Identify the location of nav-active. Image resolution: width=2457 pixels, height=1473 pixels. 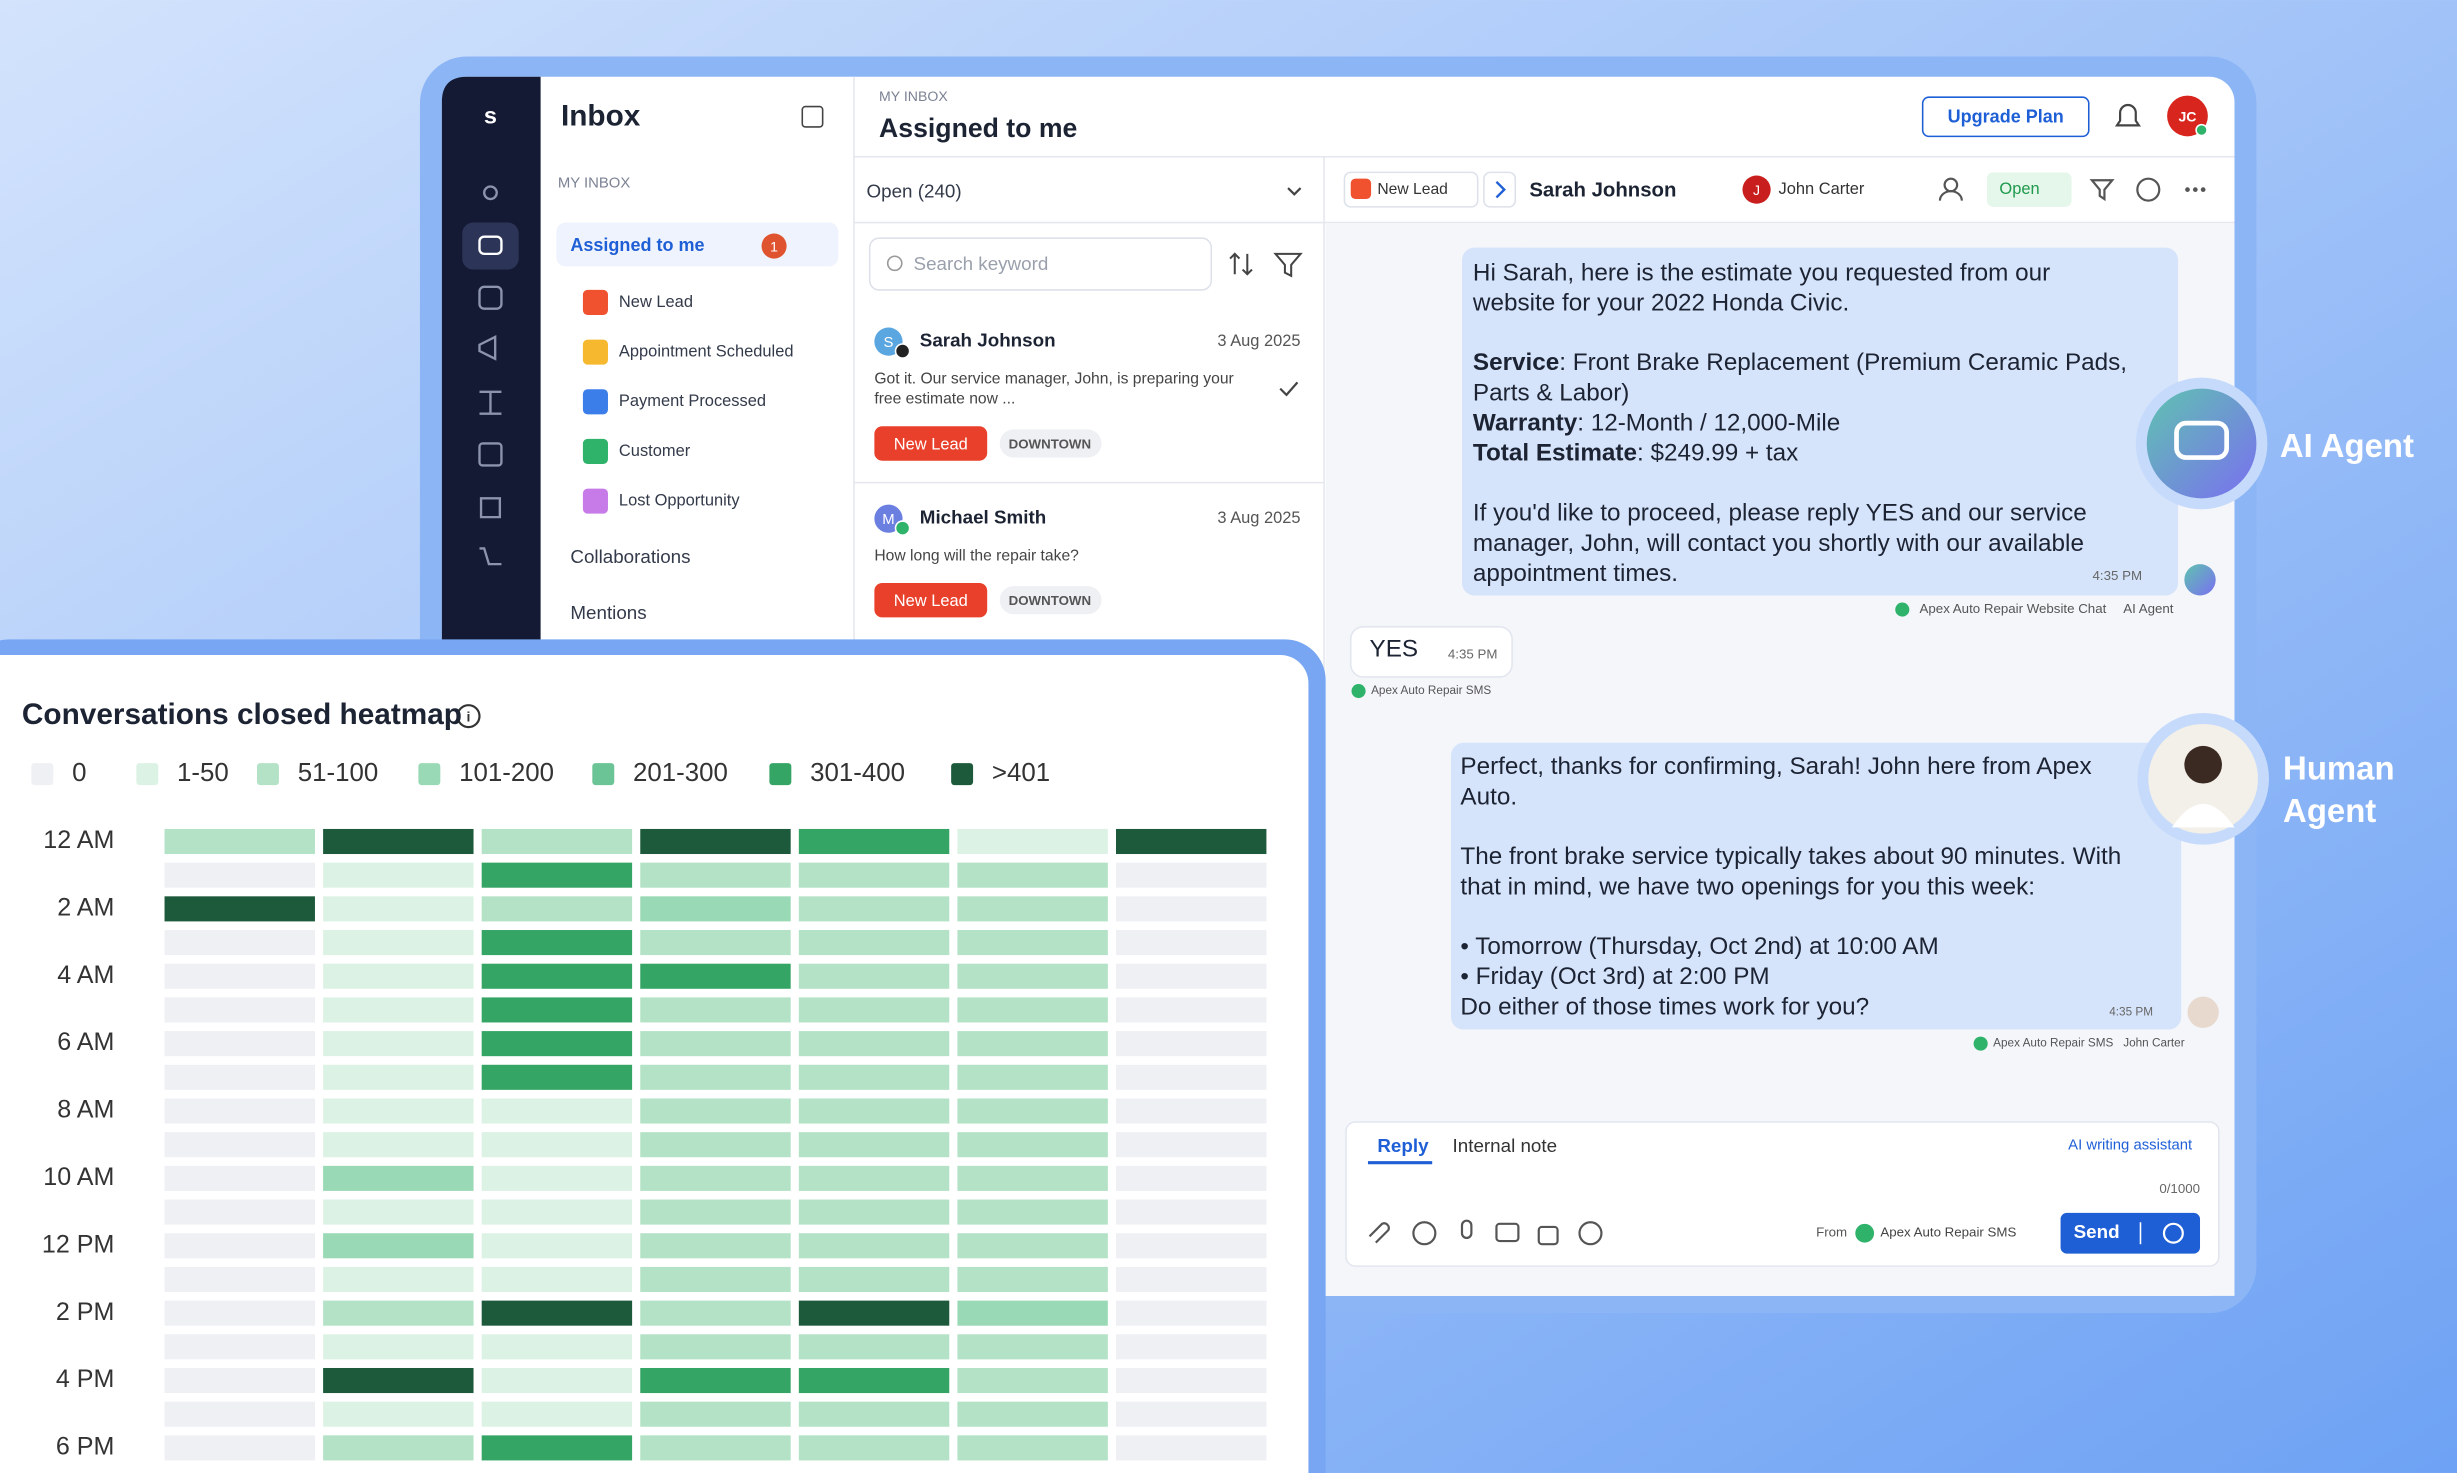
(490, 246).